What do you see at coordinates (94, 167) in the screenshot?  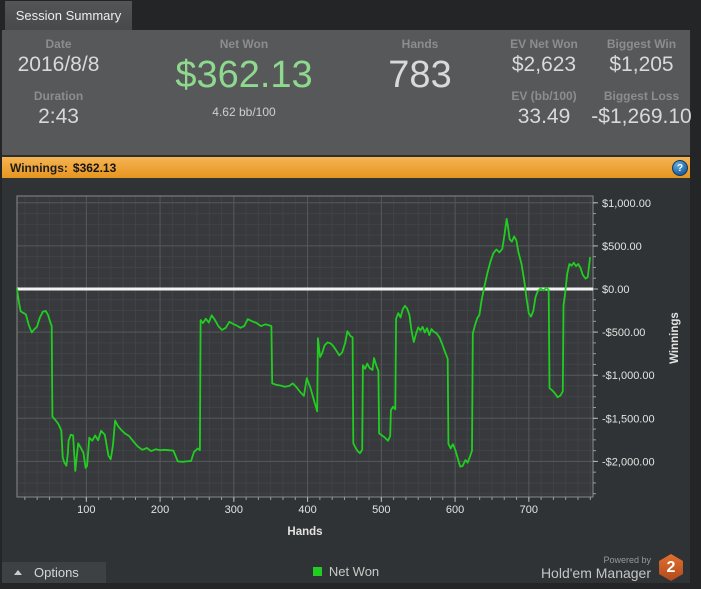 I see `winnings-bar-value: $362.13` at bounding box center [94, 167].